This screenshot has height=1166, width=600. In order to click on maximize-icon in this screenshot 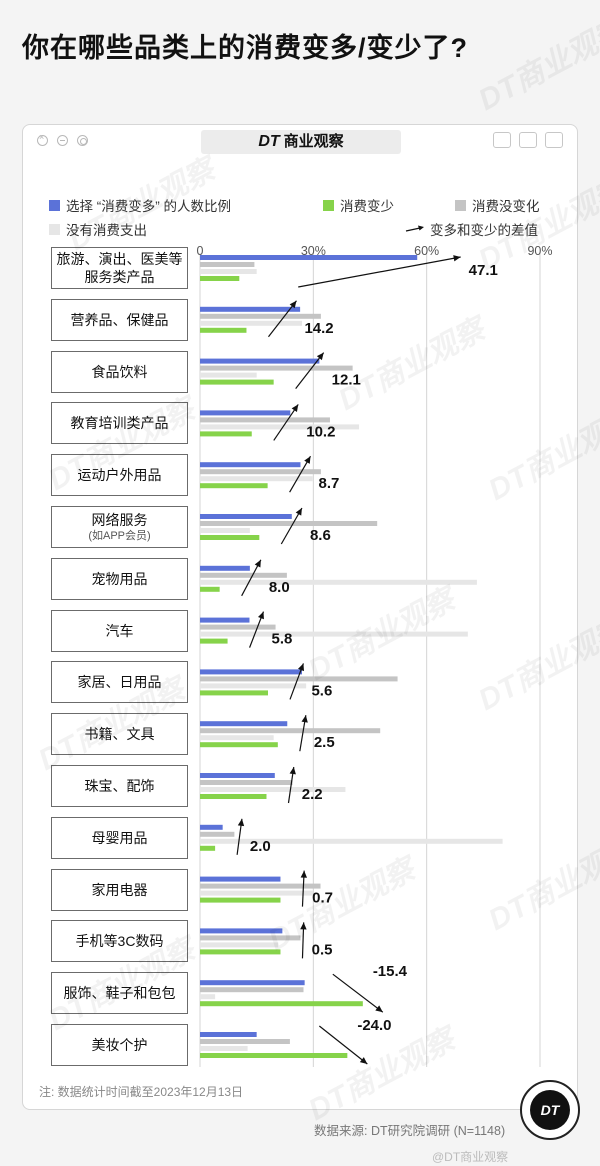, I will do `click(82, 140)`.